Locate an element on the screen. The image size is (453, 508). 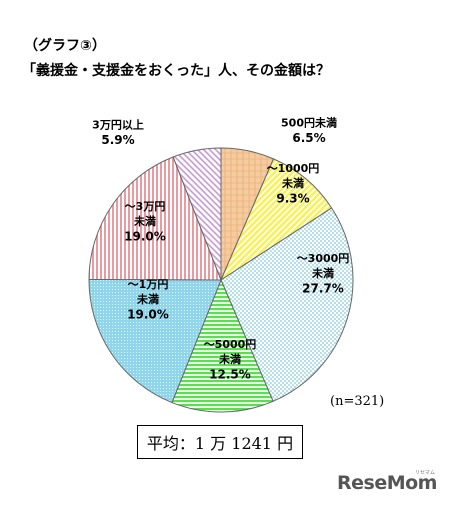
graph-label: （グラフ③） is located at coordinates (65, 46).